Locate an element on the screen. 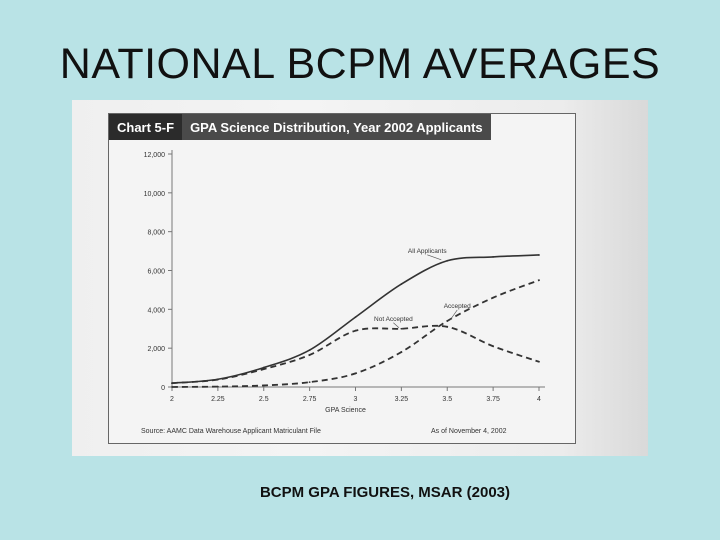 This screenshot has height=540, width=720. x-tick-label: 2.25 is located at coordinates (218, 399).